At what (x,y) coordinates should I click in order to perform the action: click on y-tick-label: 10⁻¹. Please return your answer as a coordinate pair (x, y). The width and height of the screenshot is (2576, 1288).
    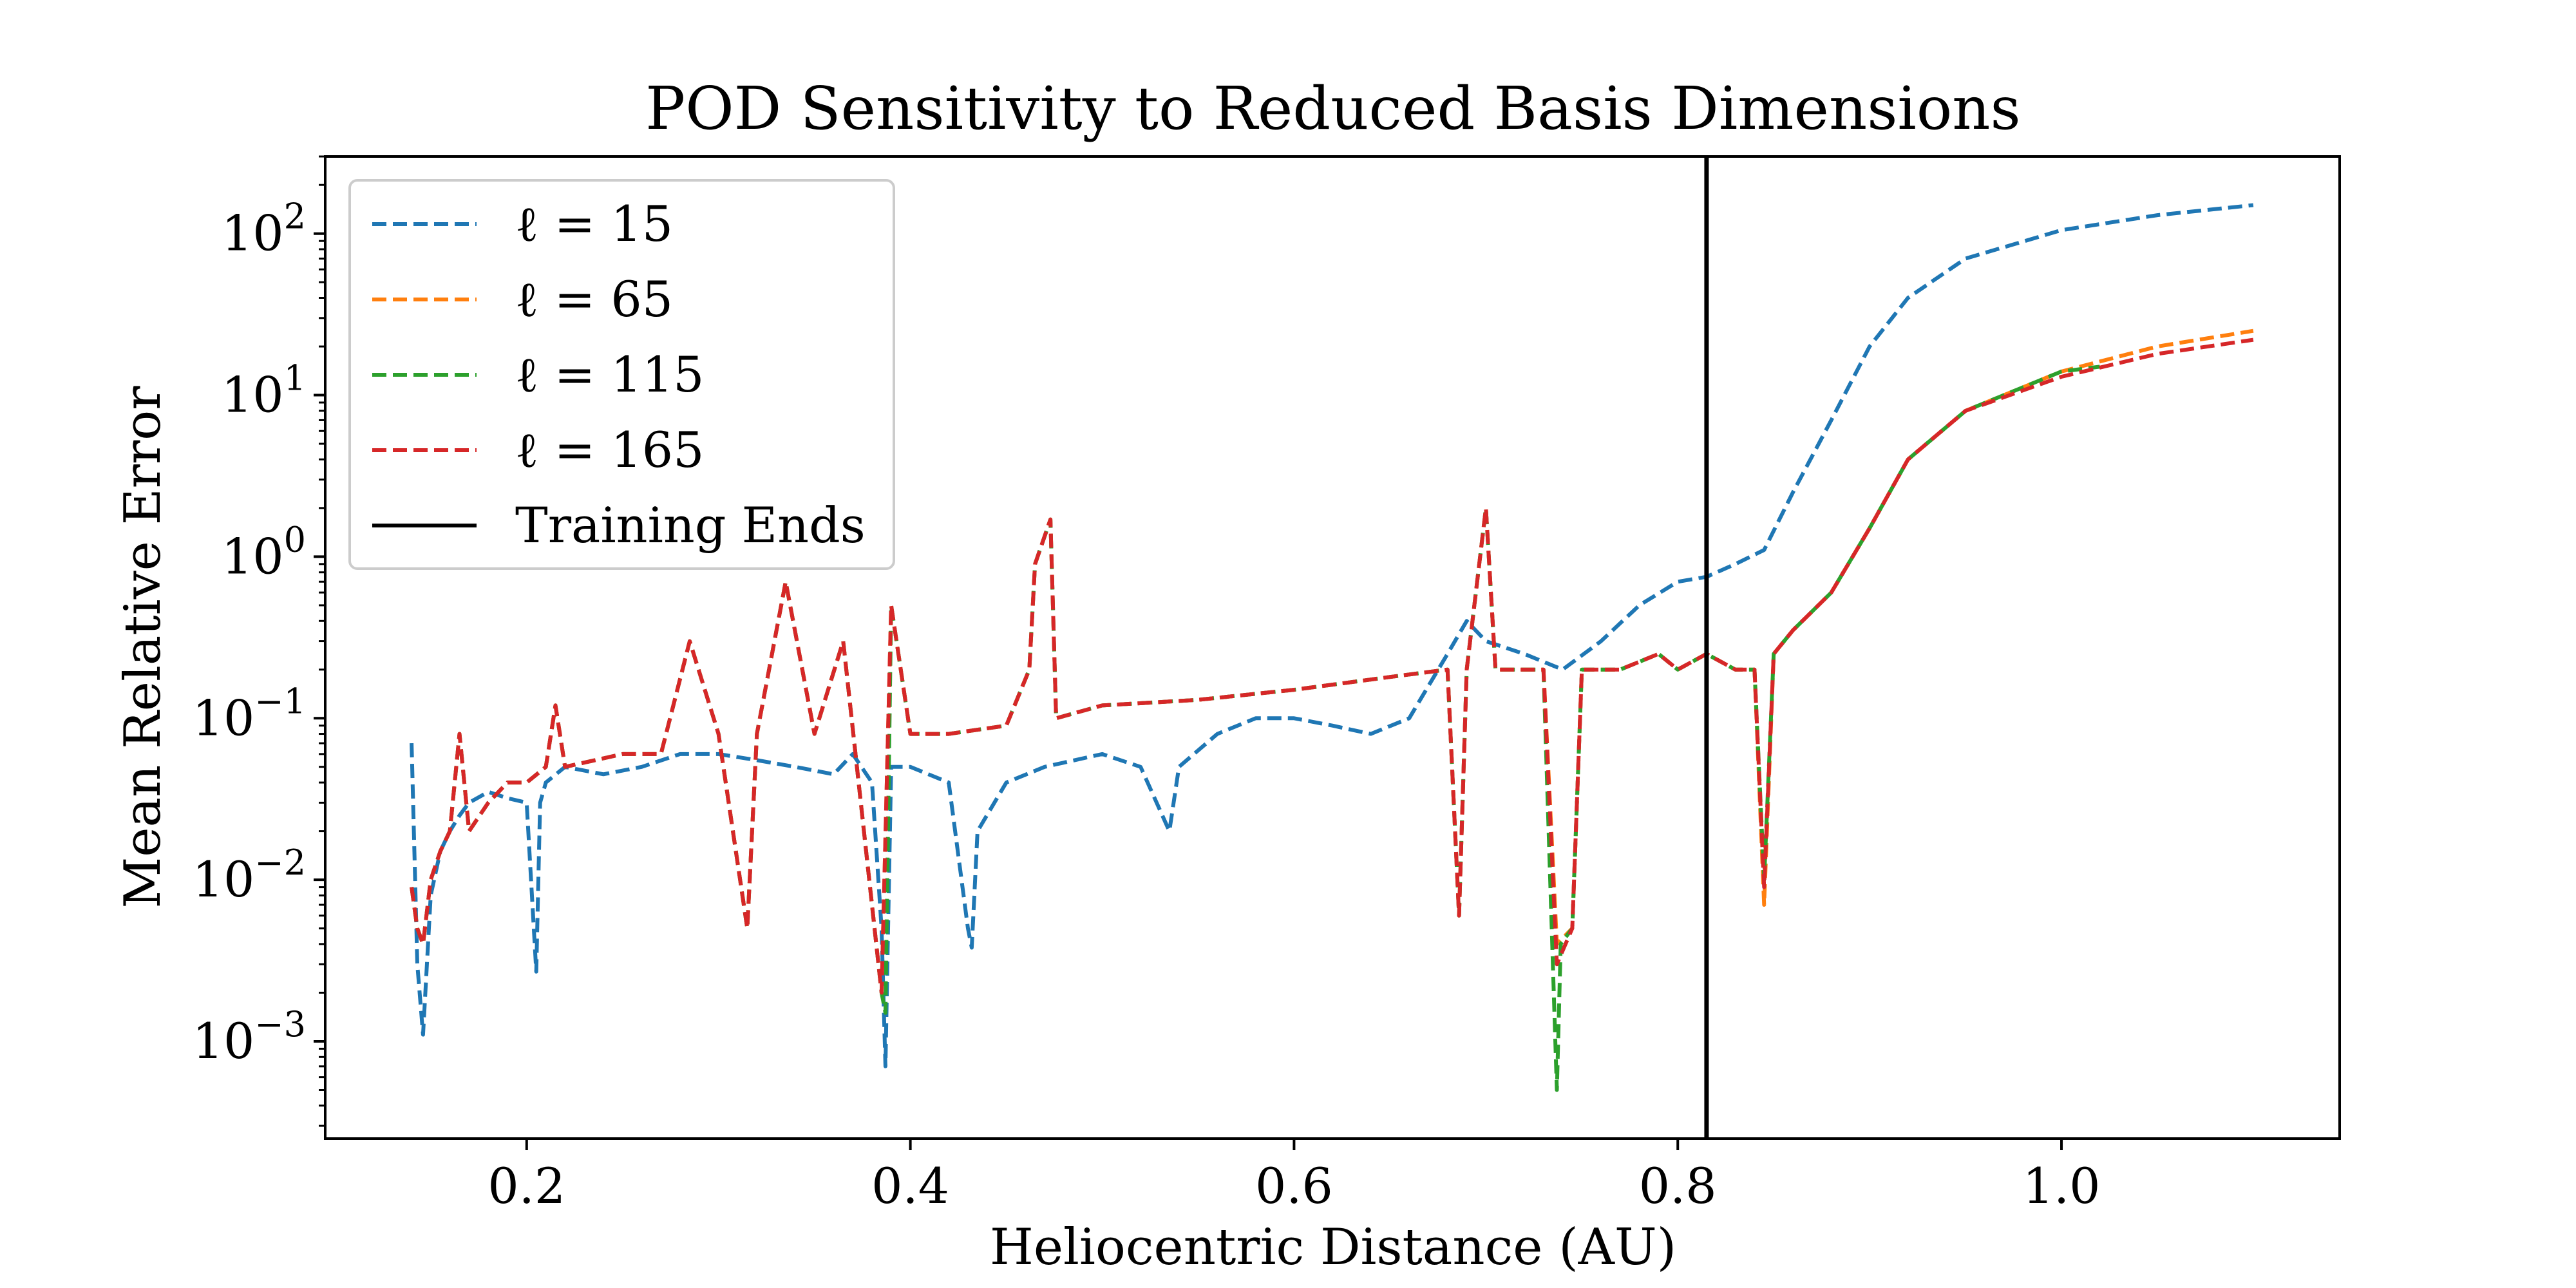
    Looking at the image, I should click on (249, 714).